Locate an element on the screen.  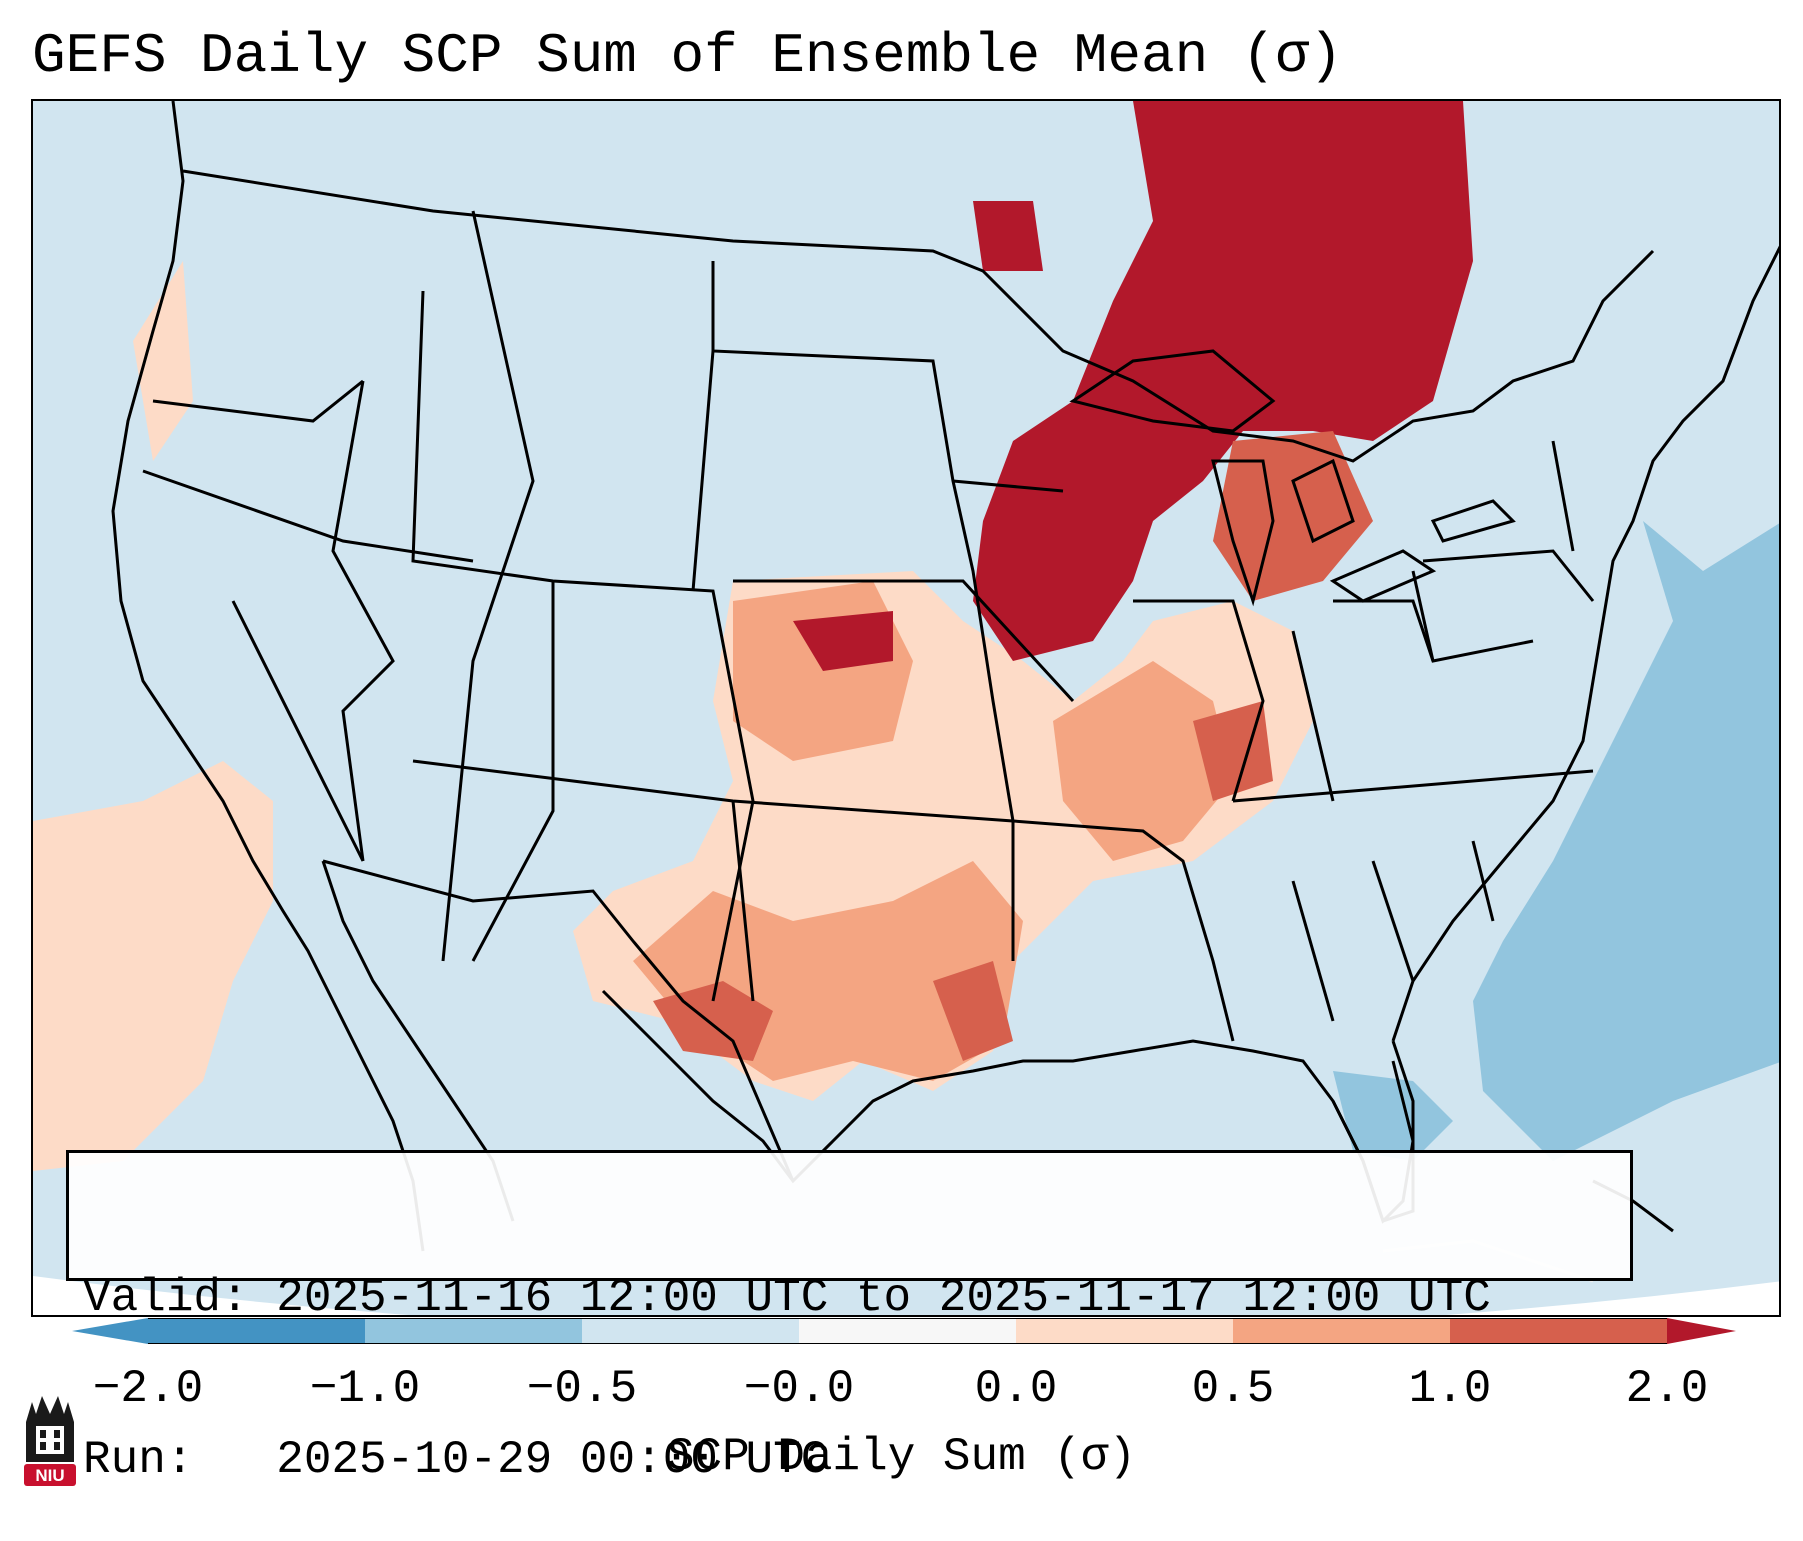
nebraska-max-region is located at coordinates (843, 641).